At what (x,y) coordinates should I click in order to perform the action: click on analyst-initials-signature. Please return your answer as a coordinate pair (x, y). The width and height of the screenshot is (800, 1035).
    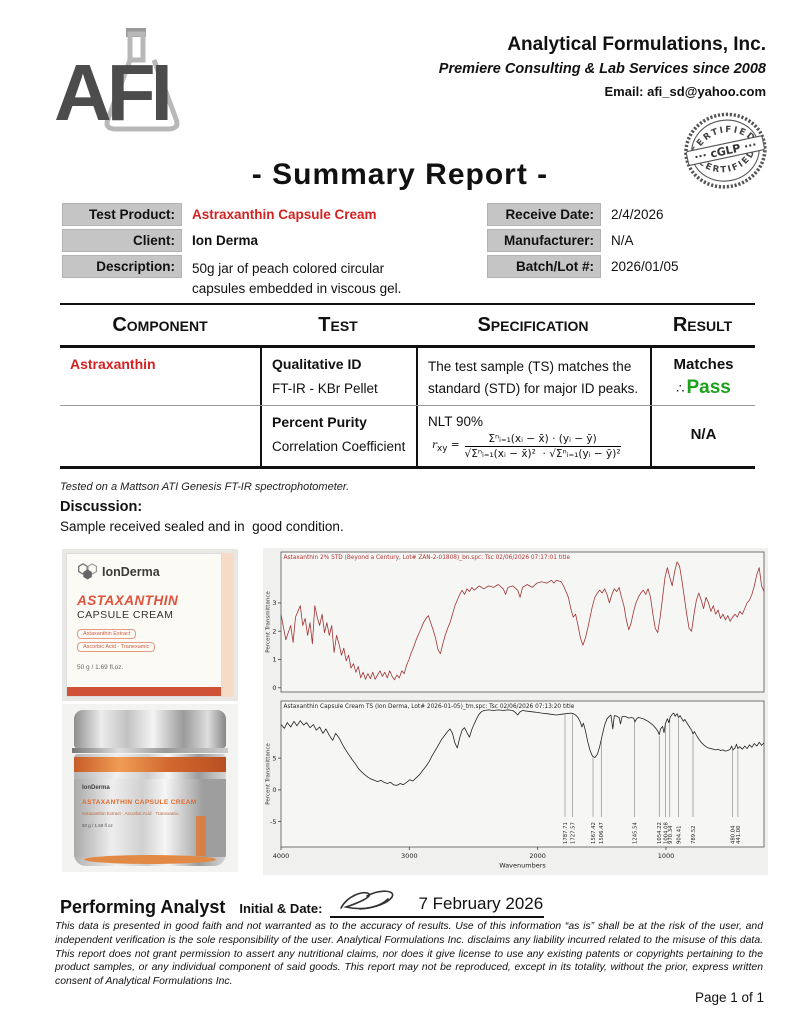
    Looking at the image, I should click on (367, 900).